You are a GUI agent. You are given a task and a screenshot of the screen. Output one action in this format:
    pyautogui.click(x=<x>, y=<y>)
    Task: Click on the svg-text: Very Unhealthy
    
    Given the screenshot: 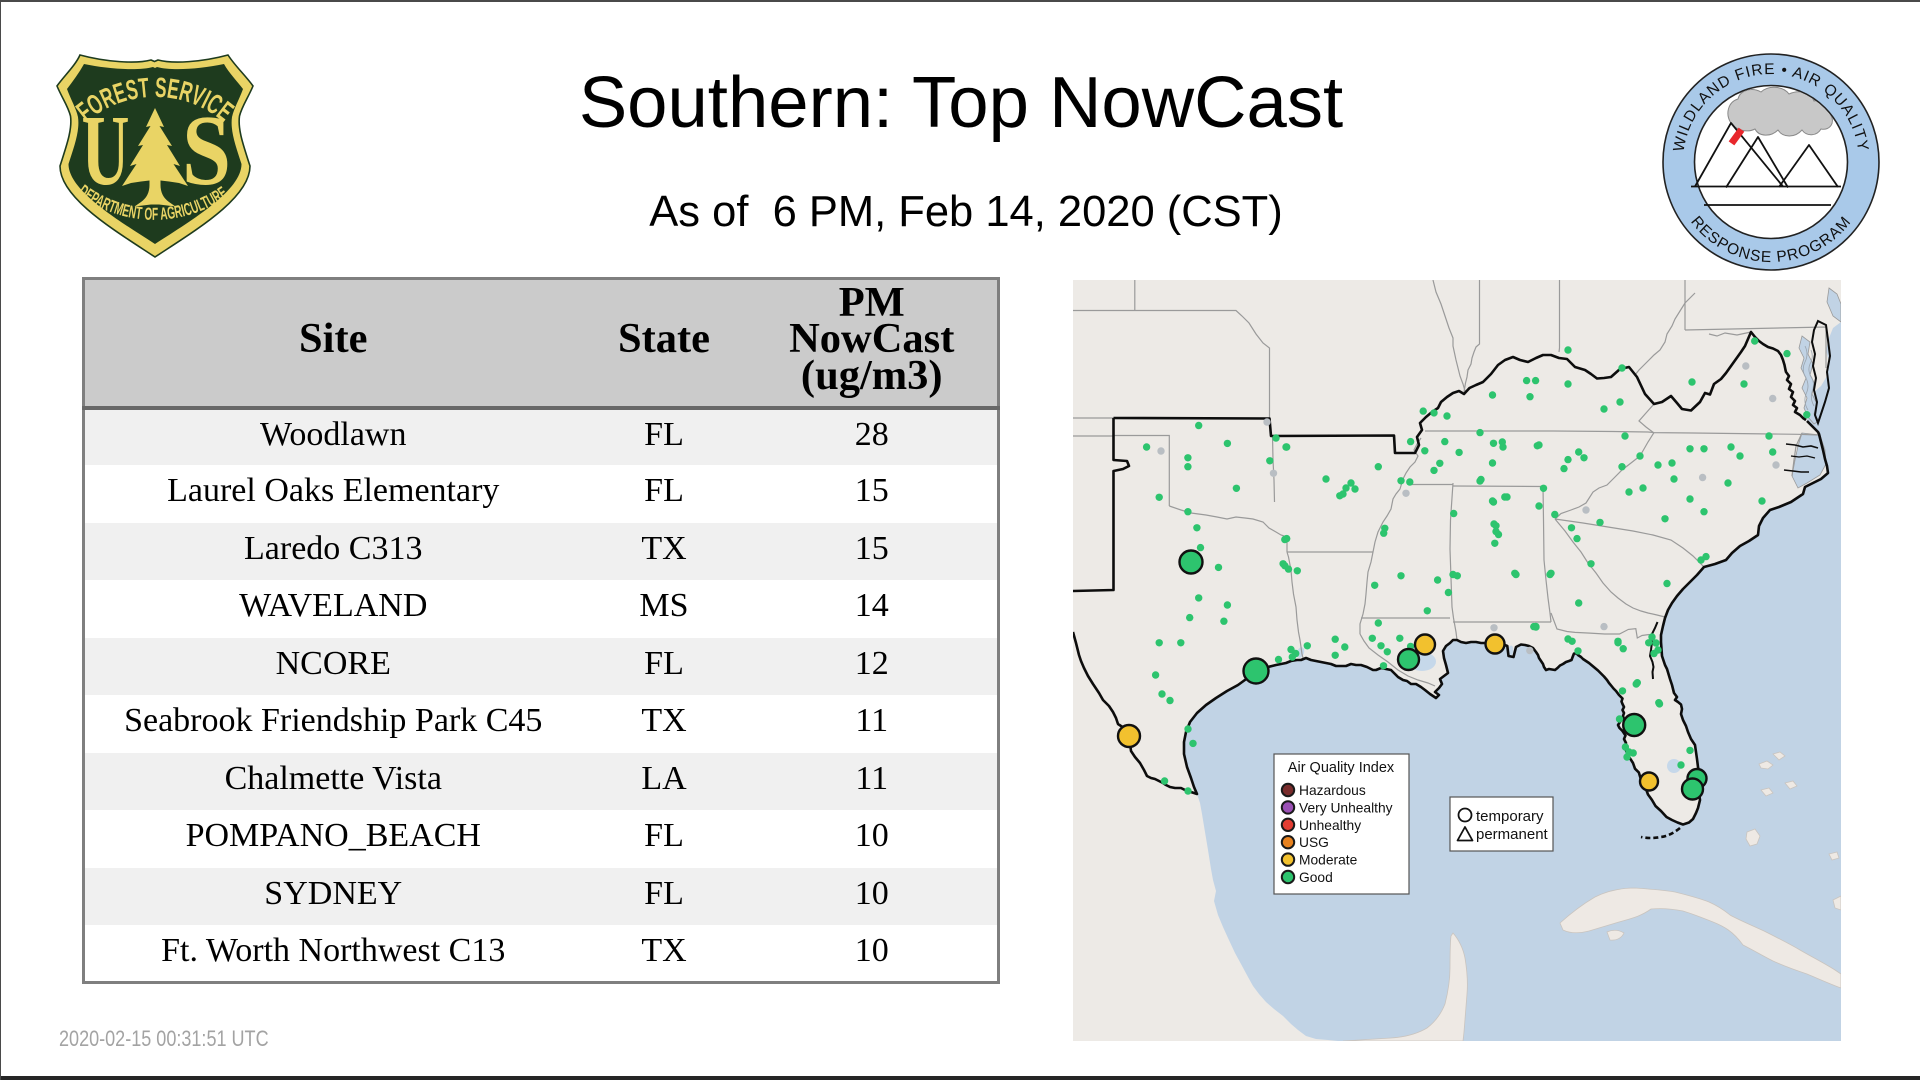 What is the action you would take?
    pyautogui.click(x=1346, y=807)
    